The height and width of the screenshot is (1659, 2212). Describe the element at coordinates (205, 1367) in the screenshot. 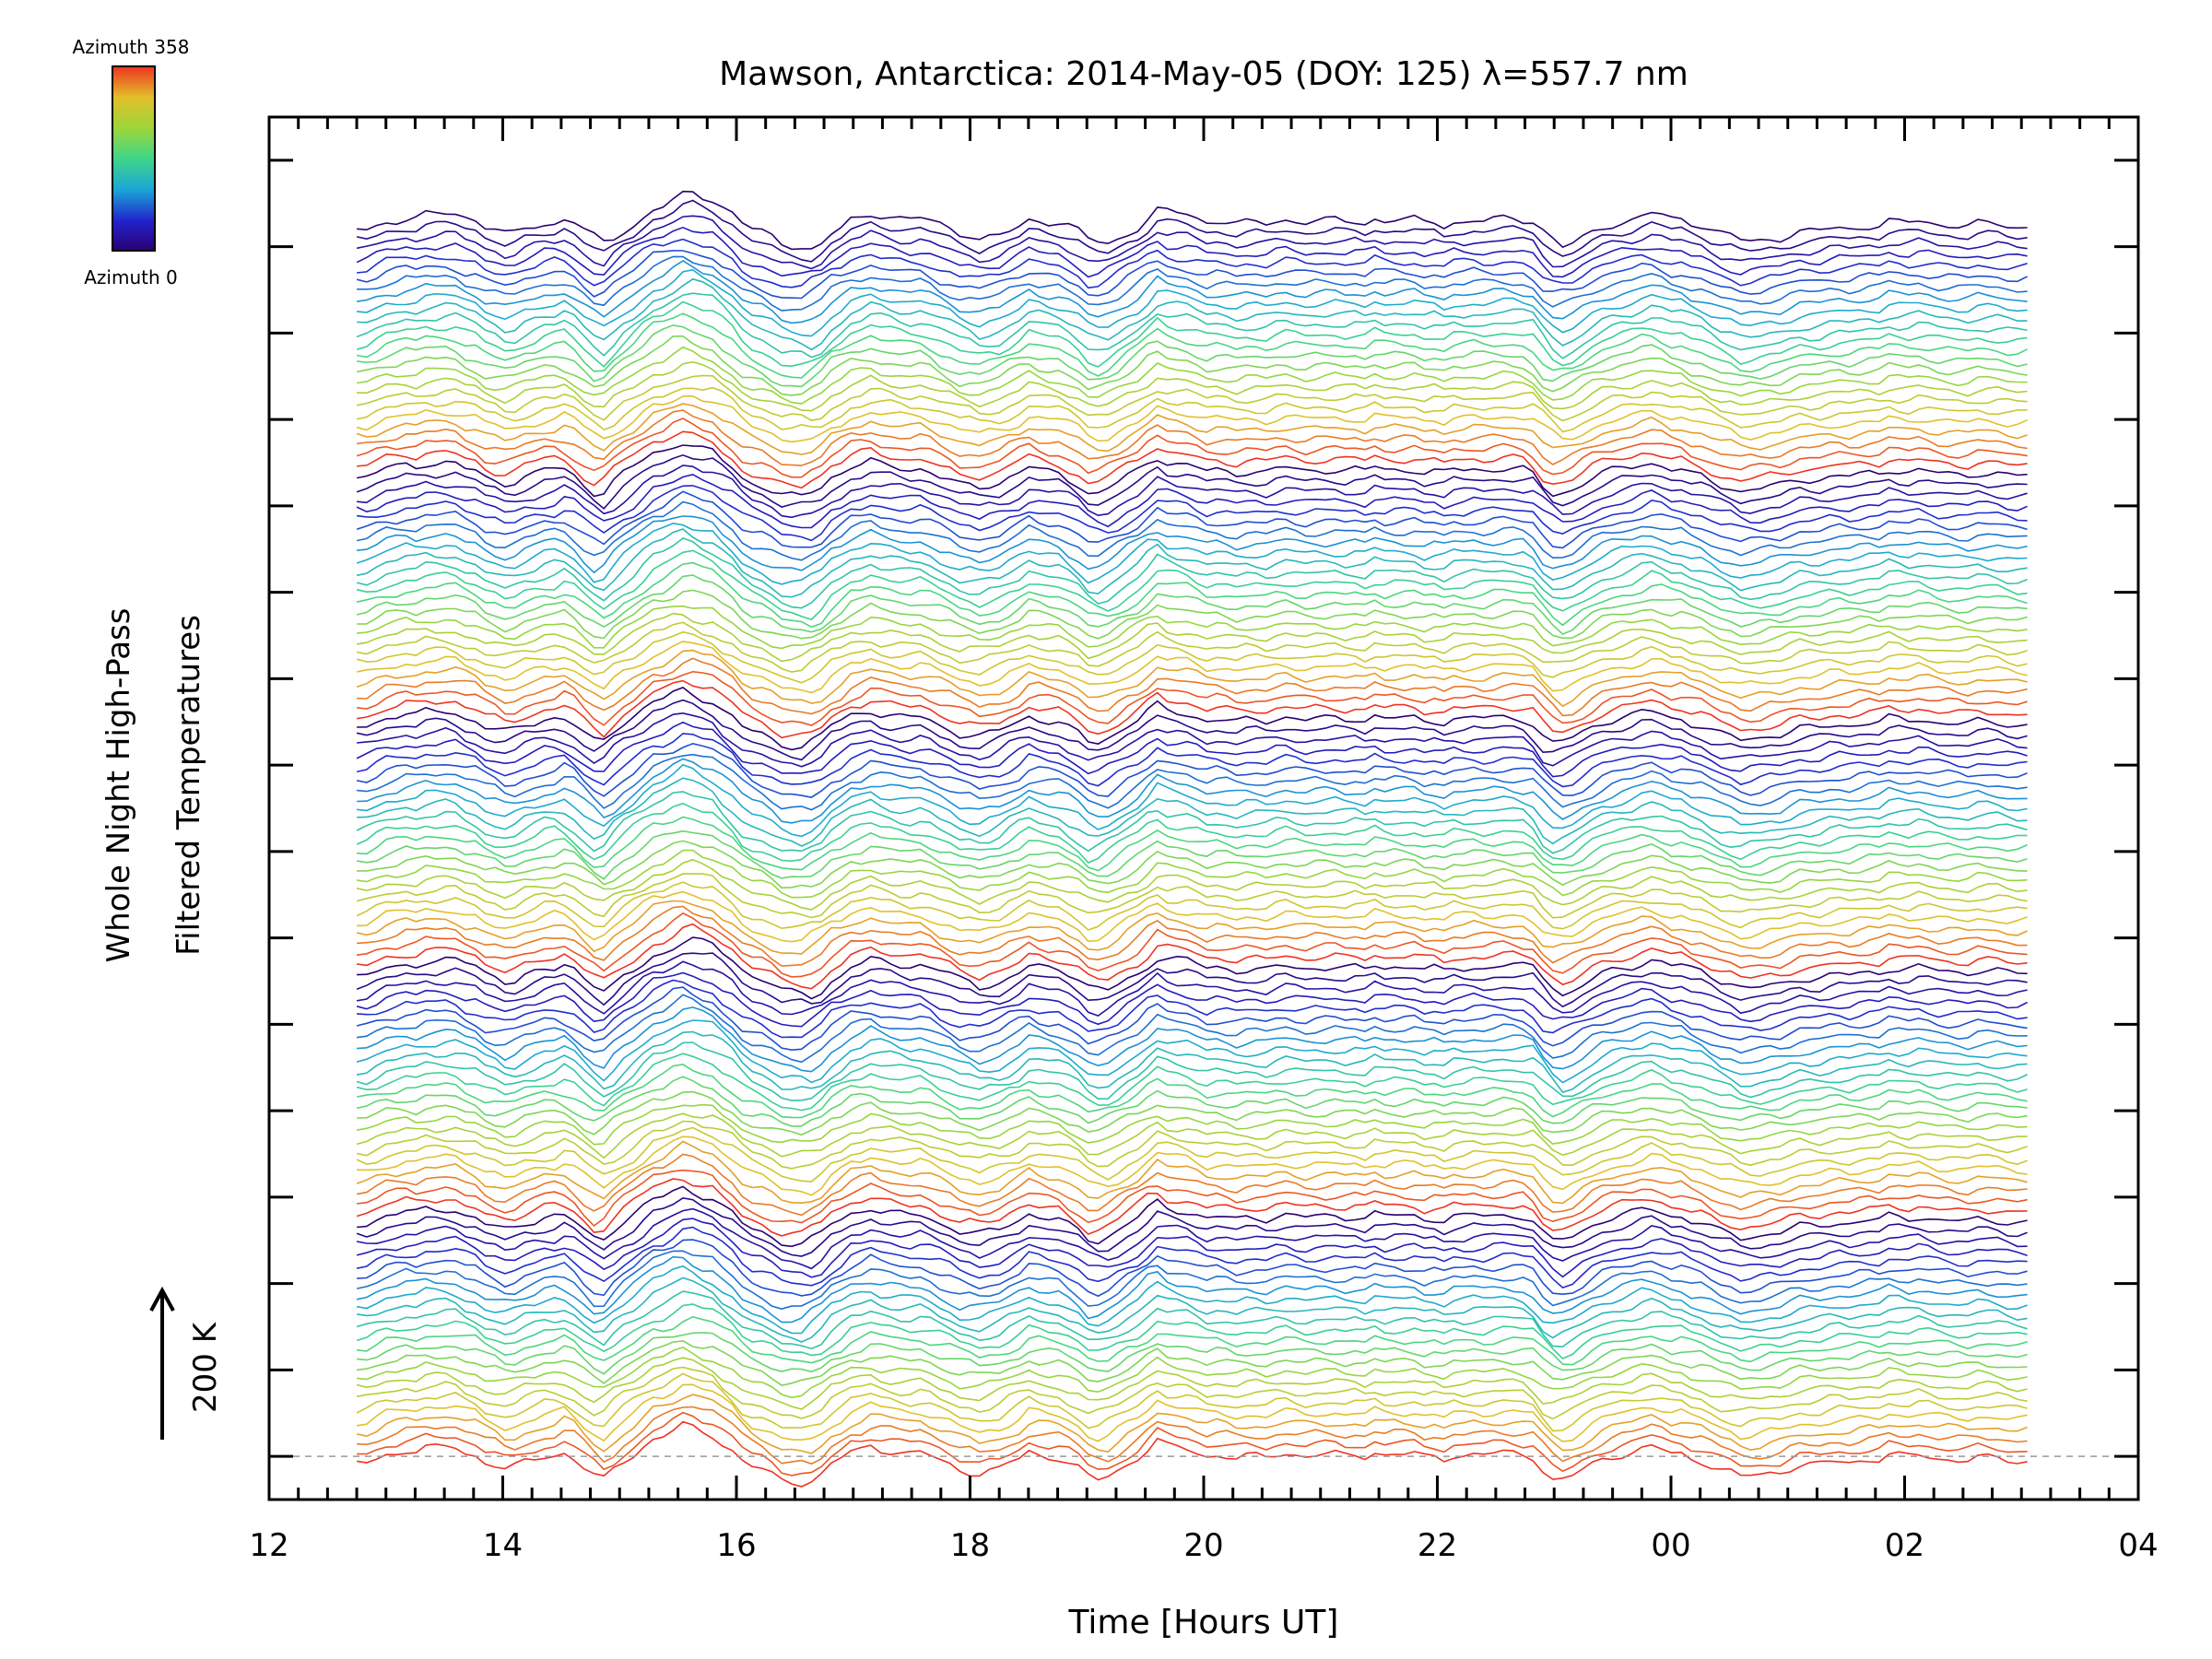

I see `scale-bar-label: 200 K` at that location.